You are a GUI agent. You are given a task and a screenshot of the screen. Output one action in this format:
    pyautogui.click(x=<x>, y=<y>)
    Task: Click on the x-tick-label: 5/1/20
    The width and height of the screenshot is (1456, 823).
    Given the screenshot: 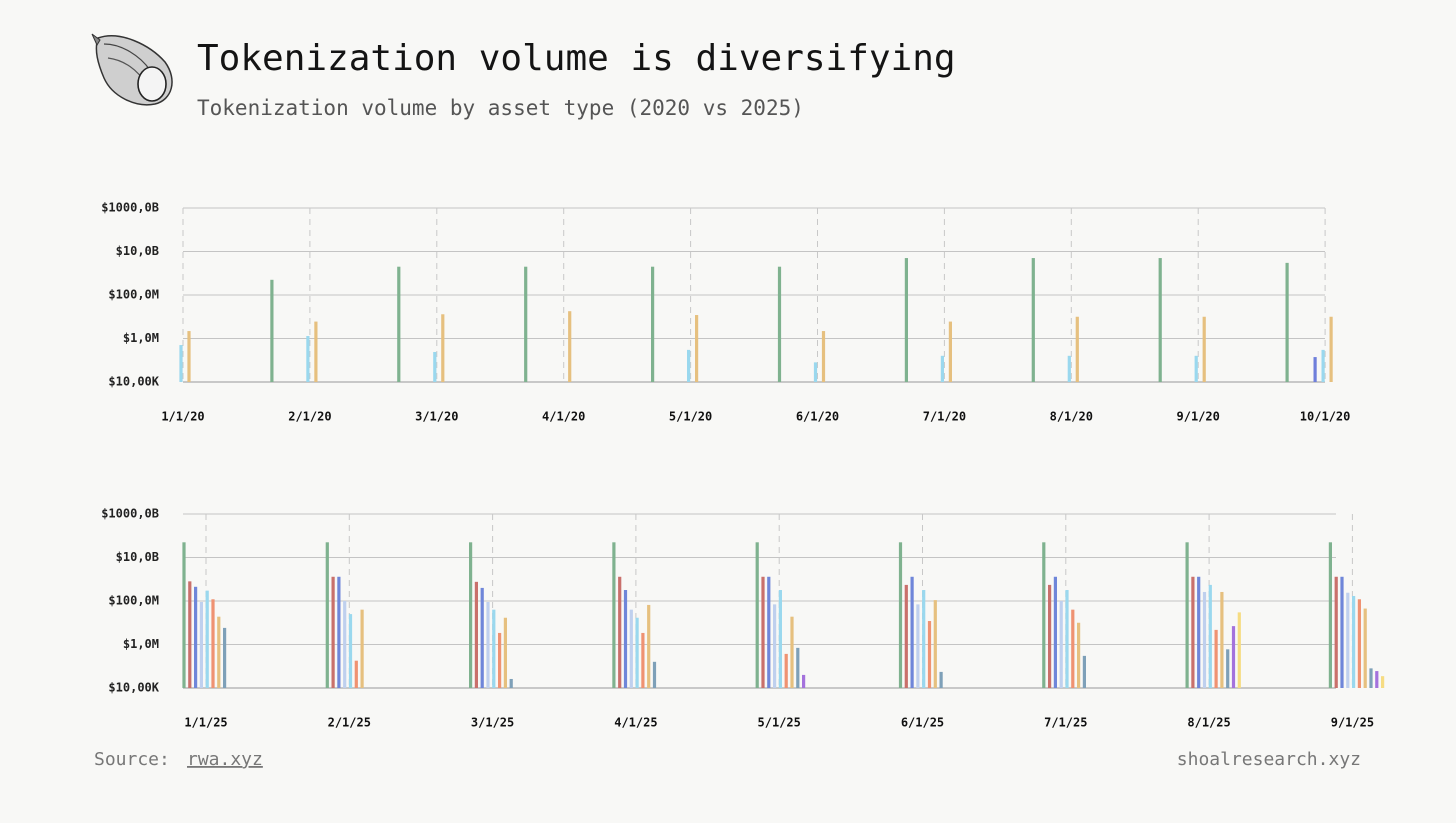 What is the action you would take?
    pyautogui.click(x=690, y=417)
    